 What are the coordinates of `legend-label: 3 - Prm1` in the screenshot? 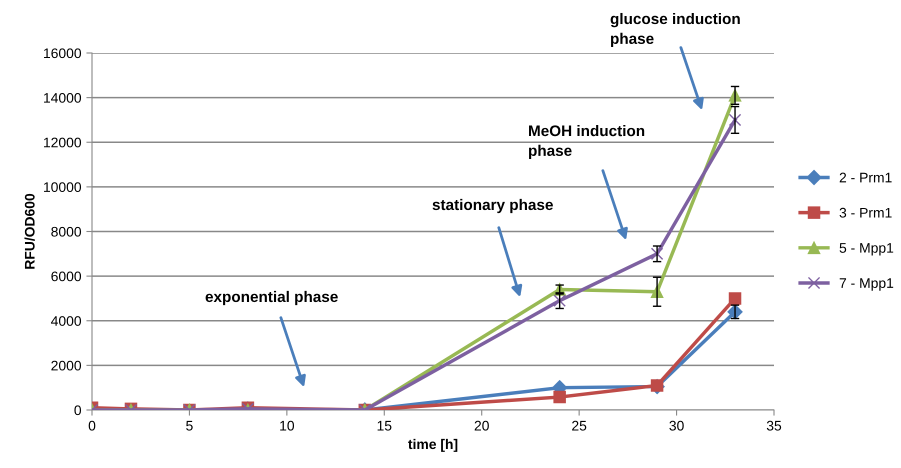 It's located at (866, 213).